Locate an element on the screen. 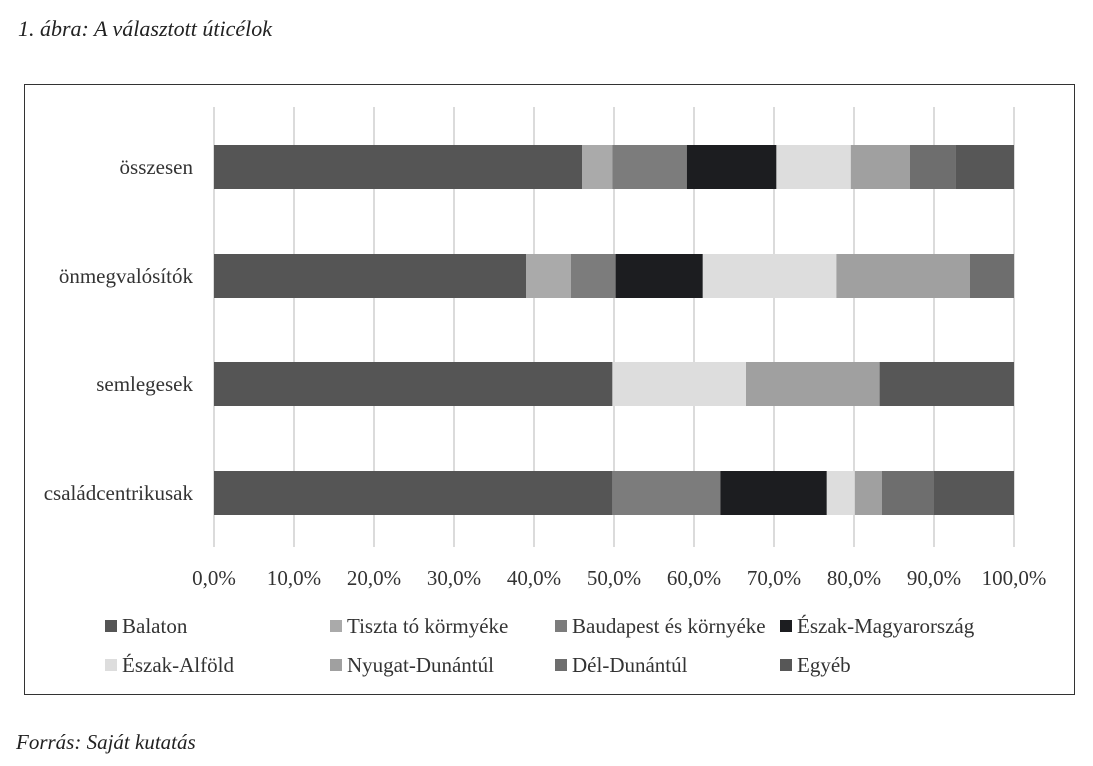 This screenshot has height=766, width=1093. category-label: családcentrikusak is located at coordinates (119, 493).